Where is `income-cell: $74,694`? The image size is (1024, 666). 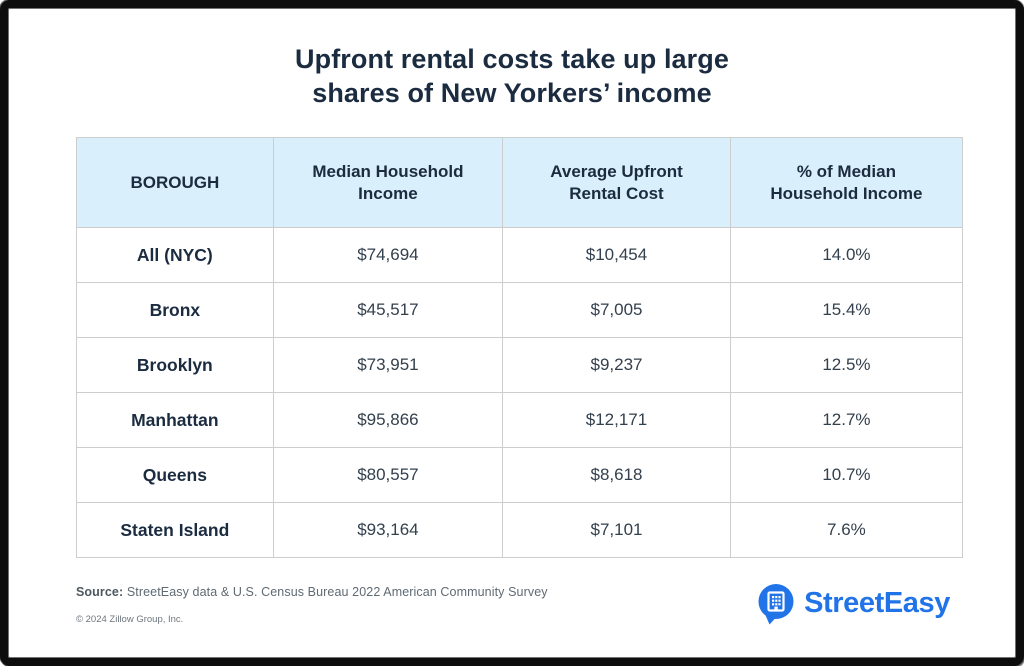 income-cell: $74,694 is located at coordinates (388, 255).